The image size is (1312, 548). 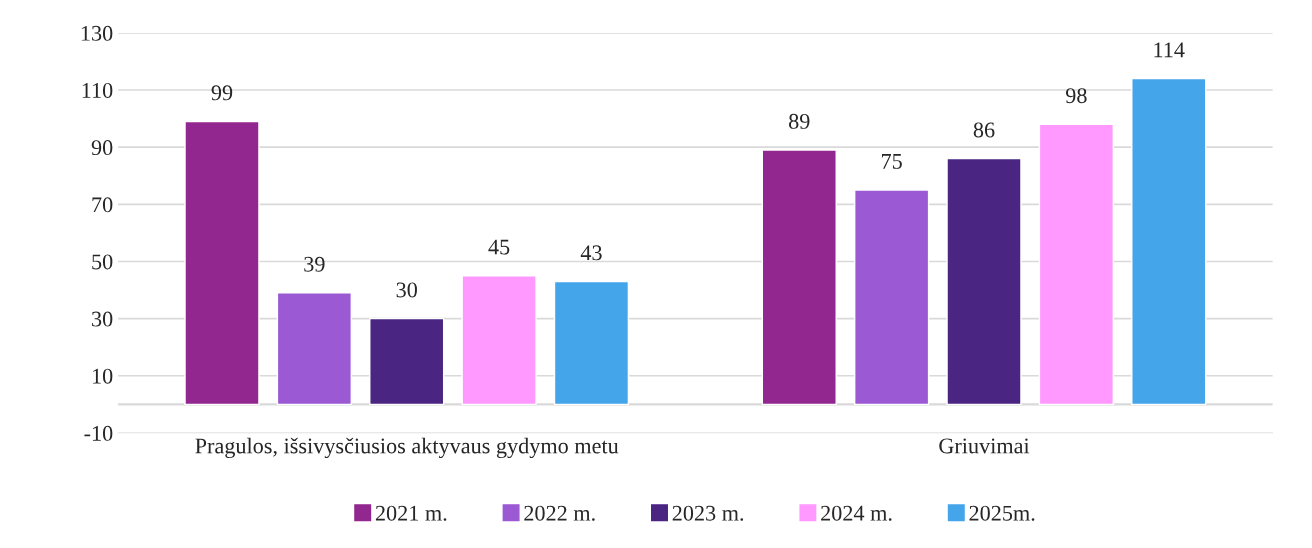 I want to click on legend-label: 2022 m., so click(x=559, y=513).